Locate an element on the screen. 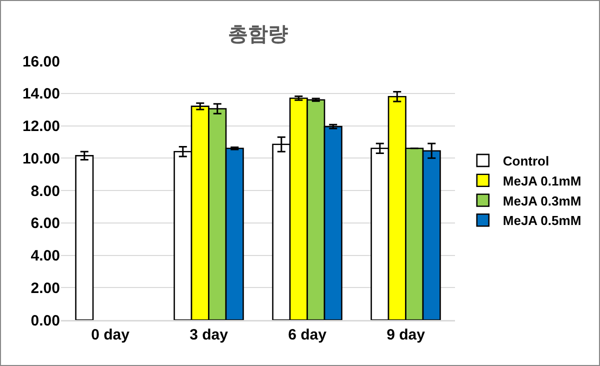 The width and height of the screenshot is (600, 366). legend-label: MeJA 0.1mM is located at coordinates (542, 180).